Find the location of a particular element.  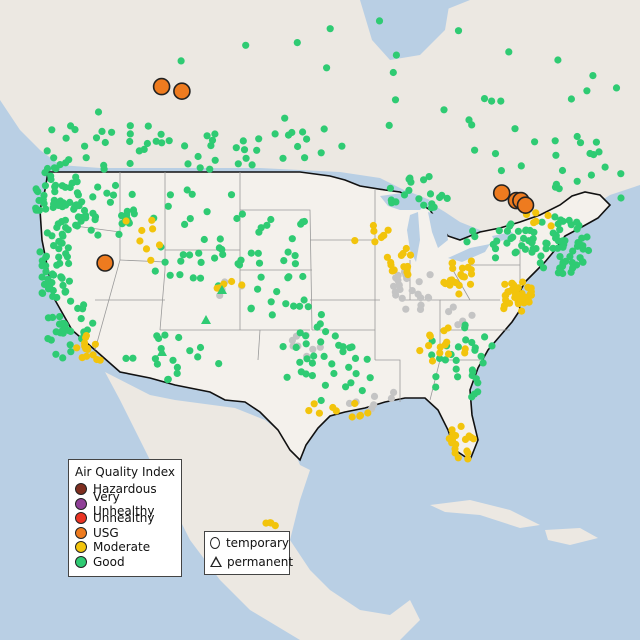

legend-label: temporary is located at coordinates (257, 542).